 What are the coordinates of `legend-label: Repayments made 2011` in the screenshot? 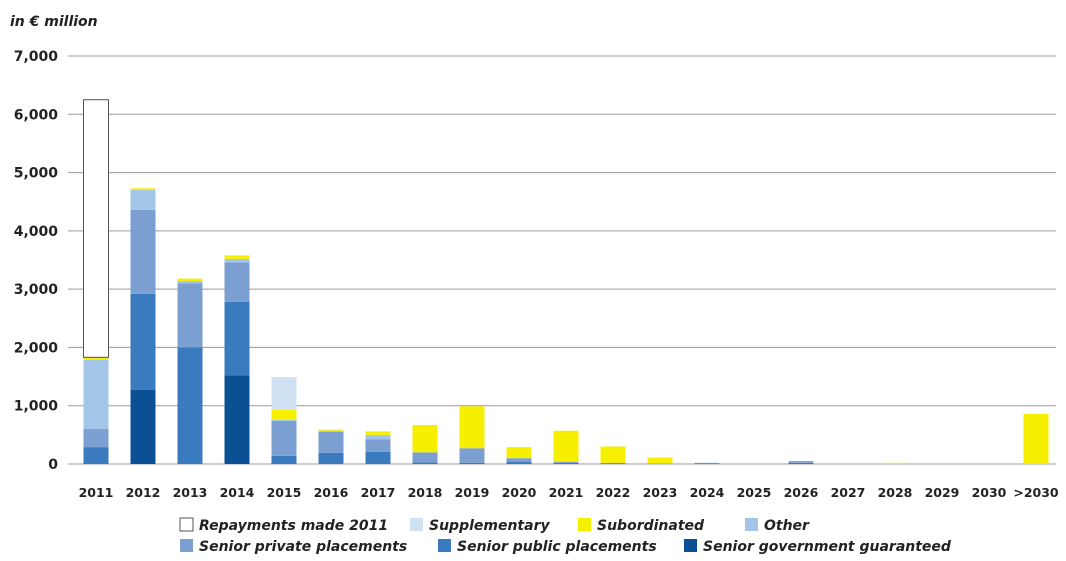 It's located at (293, 526).